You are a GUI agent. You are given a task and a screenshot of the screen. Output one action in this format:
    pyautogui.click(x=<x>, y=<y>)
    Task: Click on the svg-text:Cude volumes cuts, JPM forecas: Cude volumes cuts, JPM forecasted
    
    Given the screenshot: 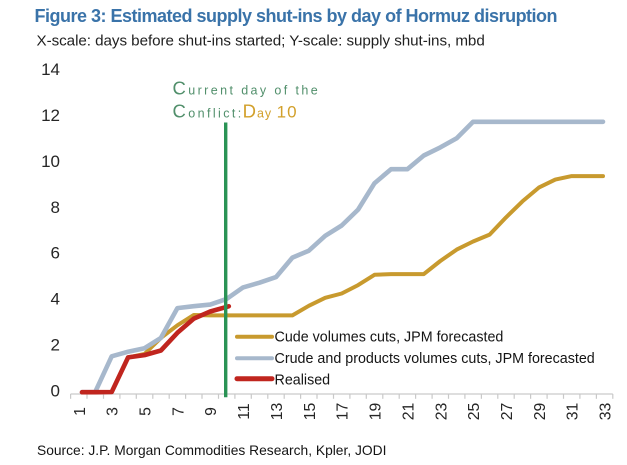 What is the action you would take?
    pyautogui.click(x=389, y=337)
    